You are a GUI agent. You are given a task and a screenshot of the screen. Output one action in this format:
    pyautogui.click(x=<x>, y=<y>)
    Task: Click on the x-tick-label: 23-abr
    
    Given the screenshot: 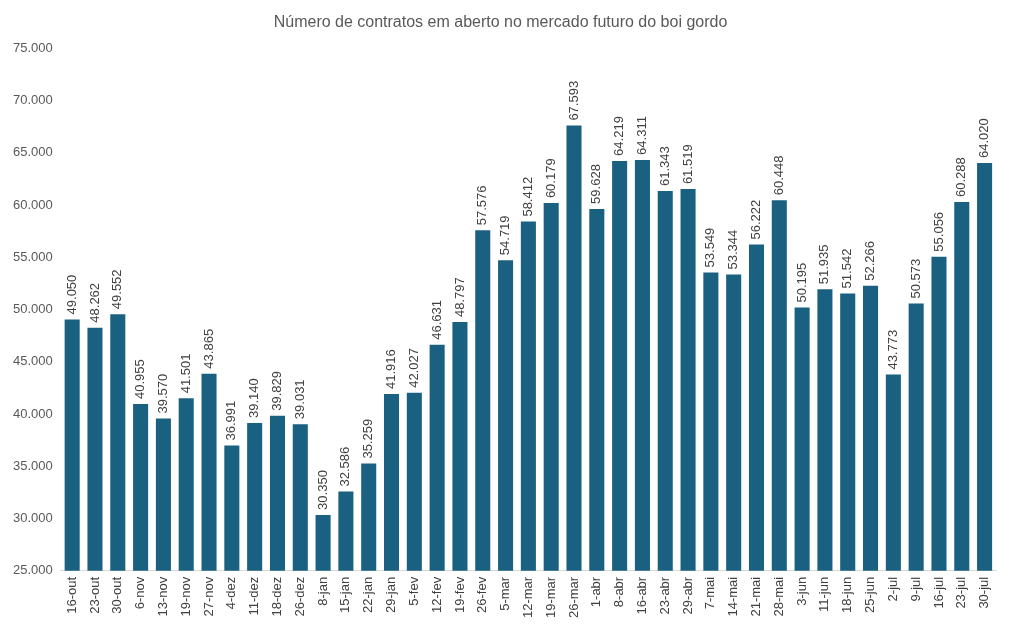 What is the action you would take?
    pyautogui.click(x=664, y=595)
    